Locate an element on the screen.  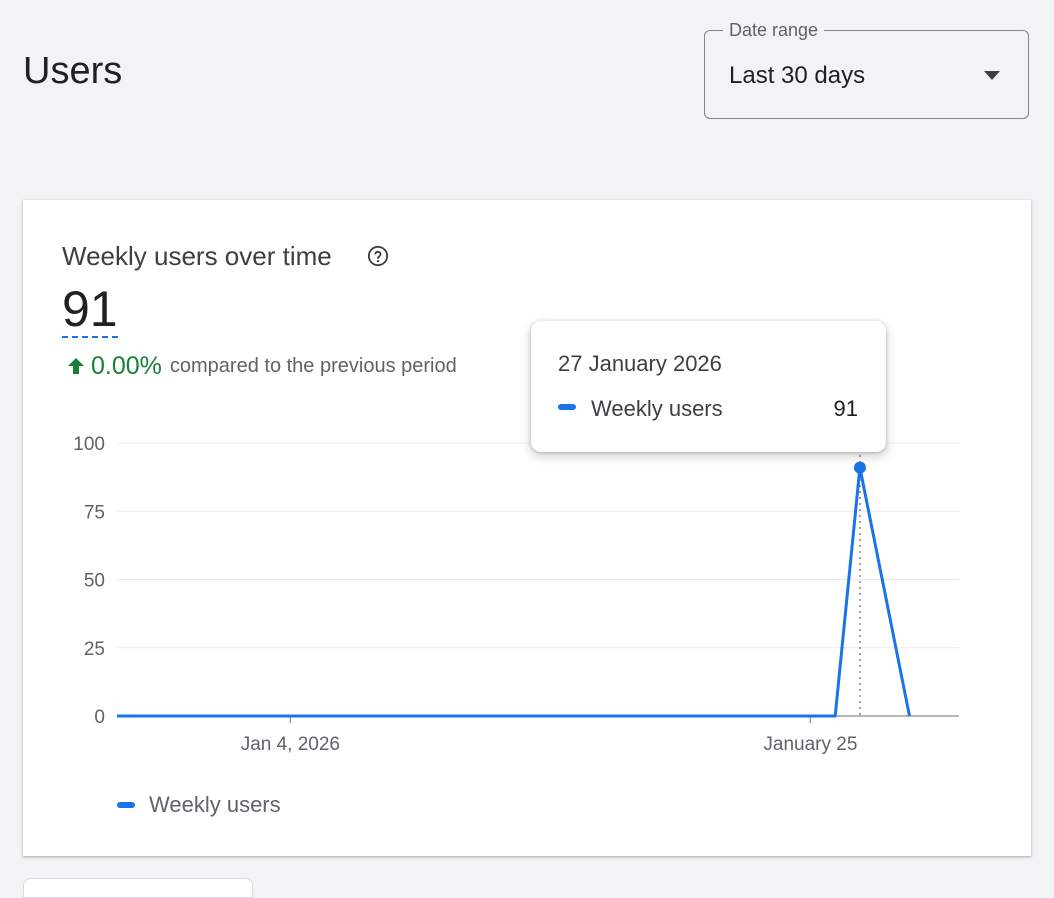
next-card-edge is located at coordinates (138, 888).